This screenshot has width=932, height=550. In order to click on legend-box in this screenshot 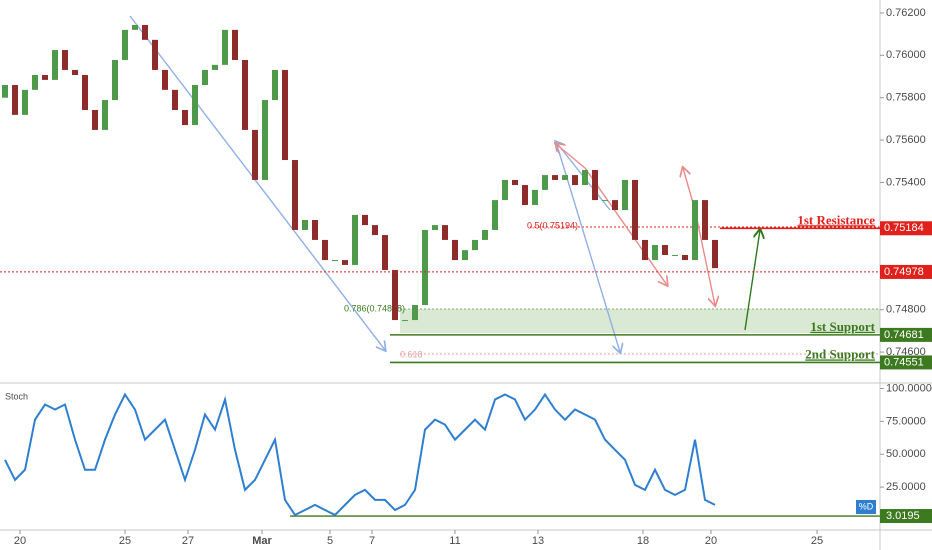, I will do `click(866, 507)`.